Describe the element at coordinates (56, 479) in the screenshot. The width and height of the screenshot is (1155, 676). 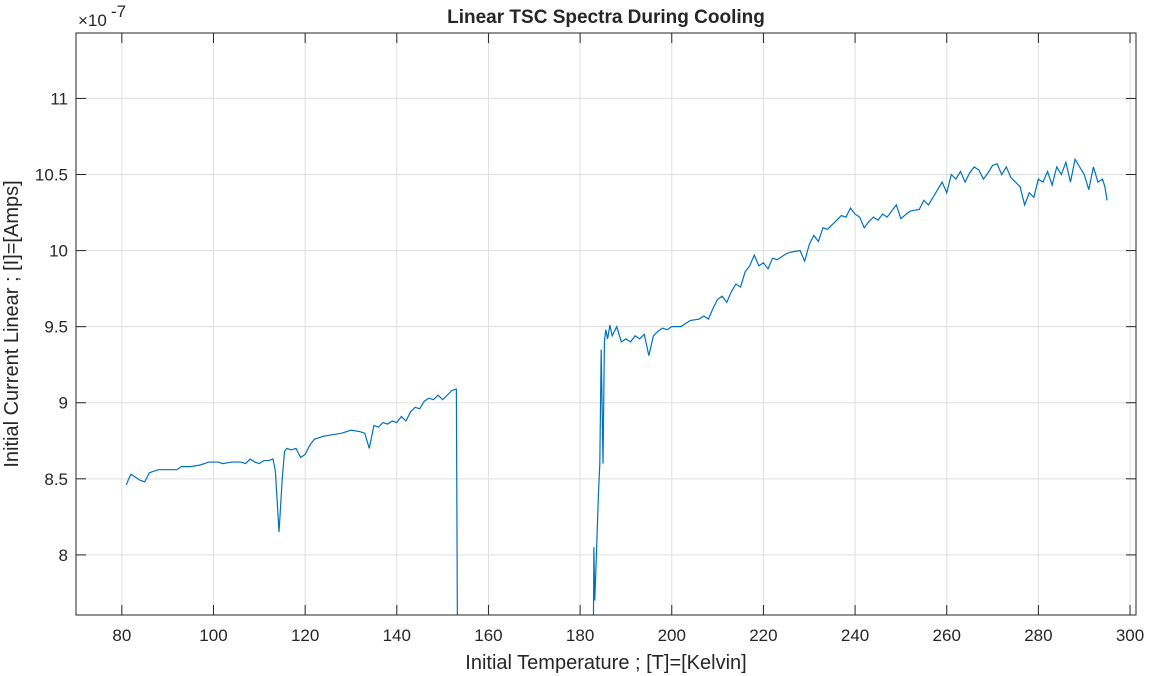
I see `y-tick-label: 8.5` at that location.